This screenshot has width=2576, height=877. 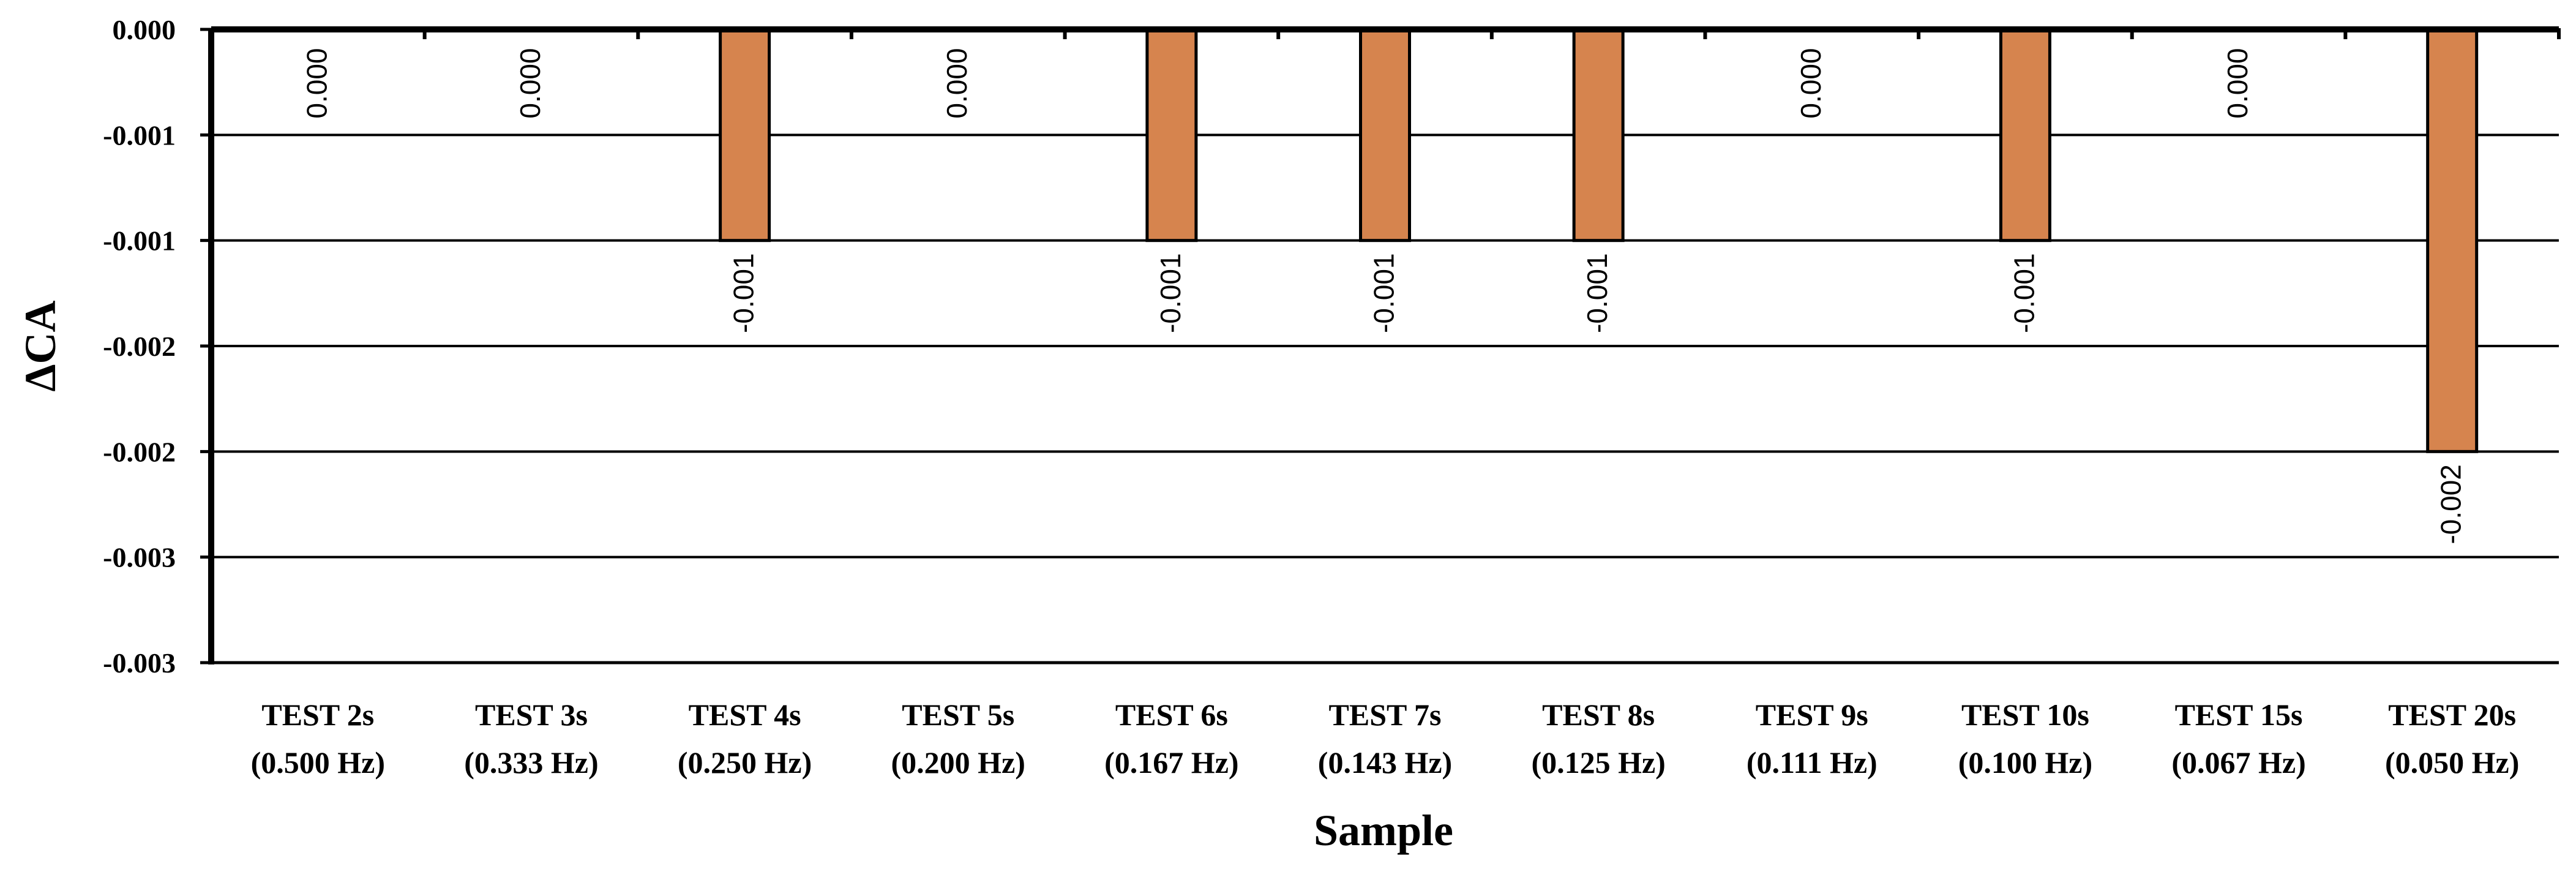 I want to click on x-tick-label: TEST 10s (0.100 Hz), so click(x=2025, y=739).